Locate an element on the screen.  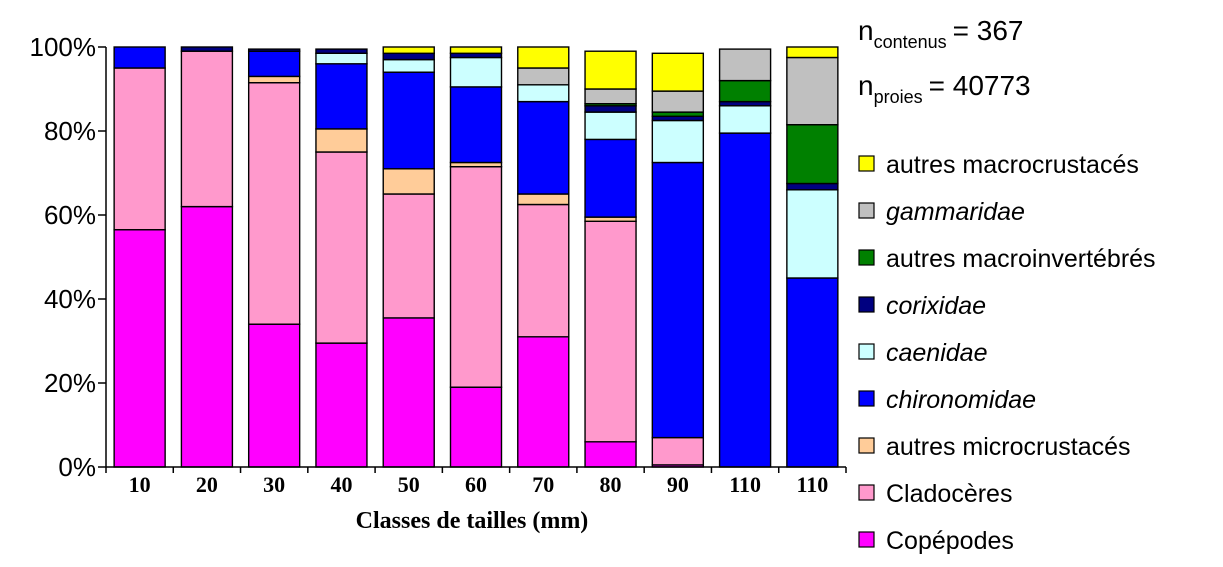
x-tick-label: 40 is located at coordinates (341, 484).